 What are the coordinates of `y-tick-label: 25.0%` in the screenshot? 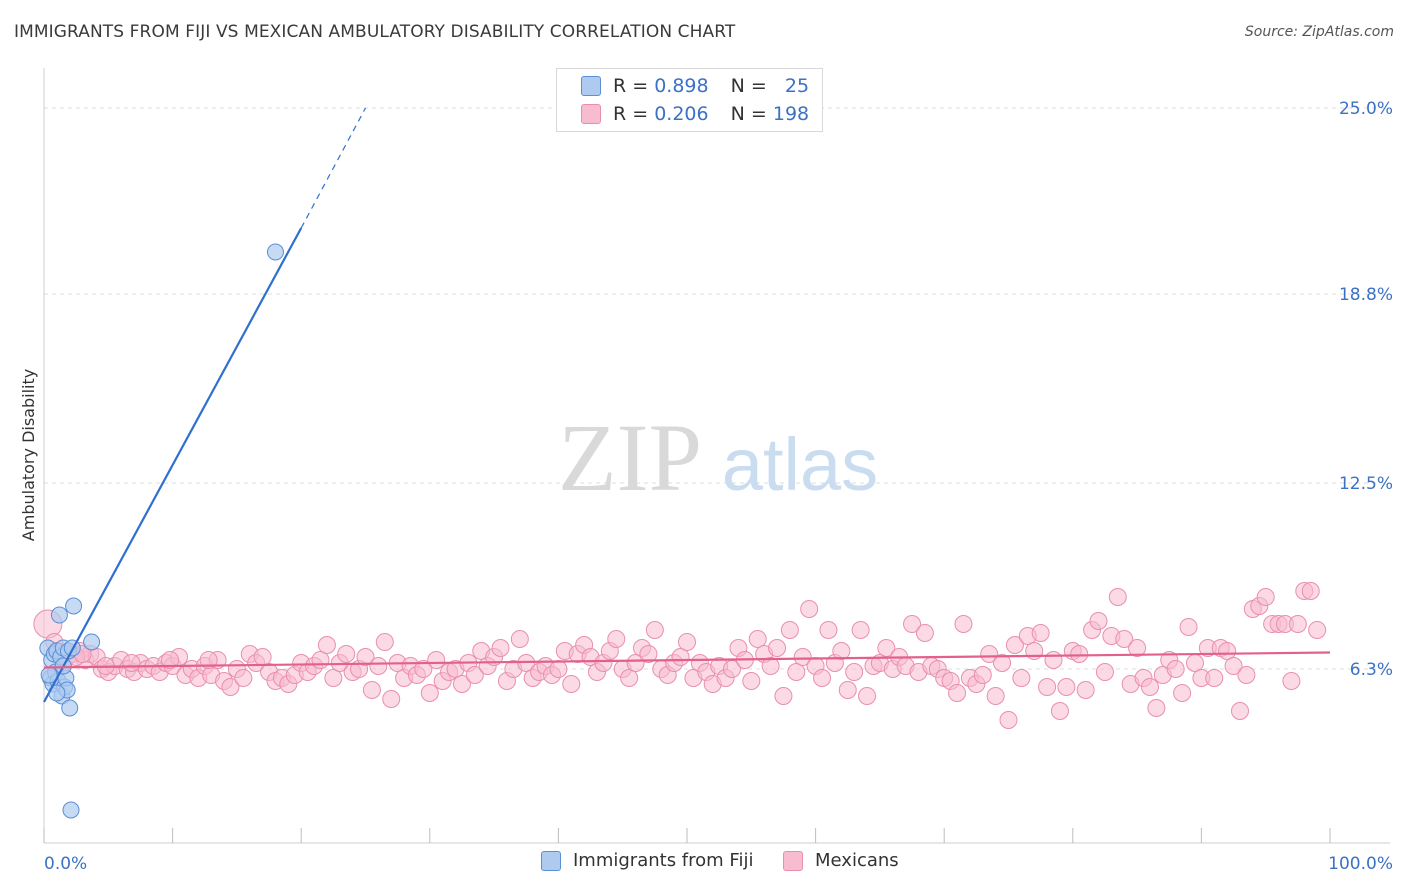 It's located at (1366, 109).